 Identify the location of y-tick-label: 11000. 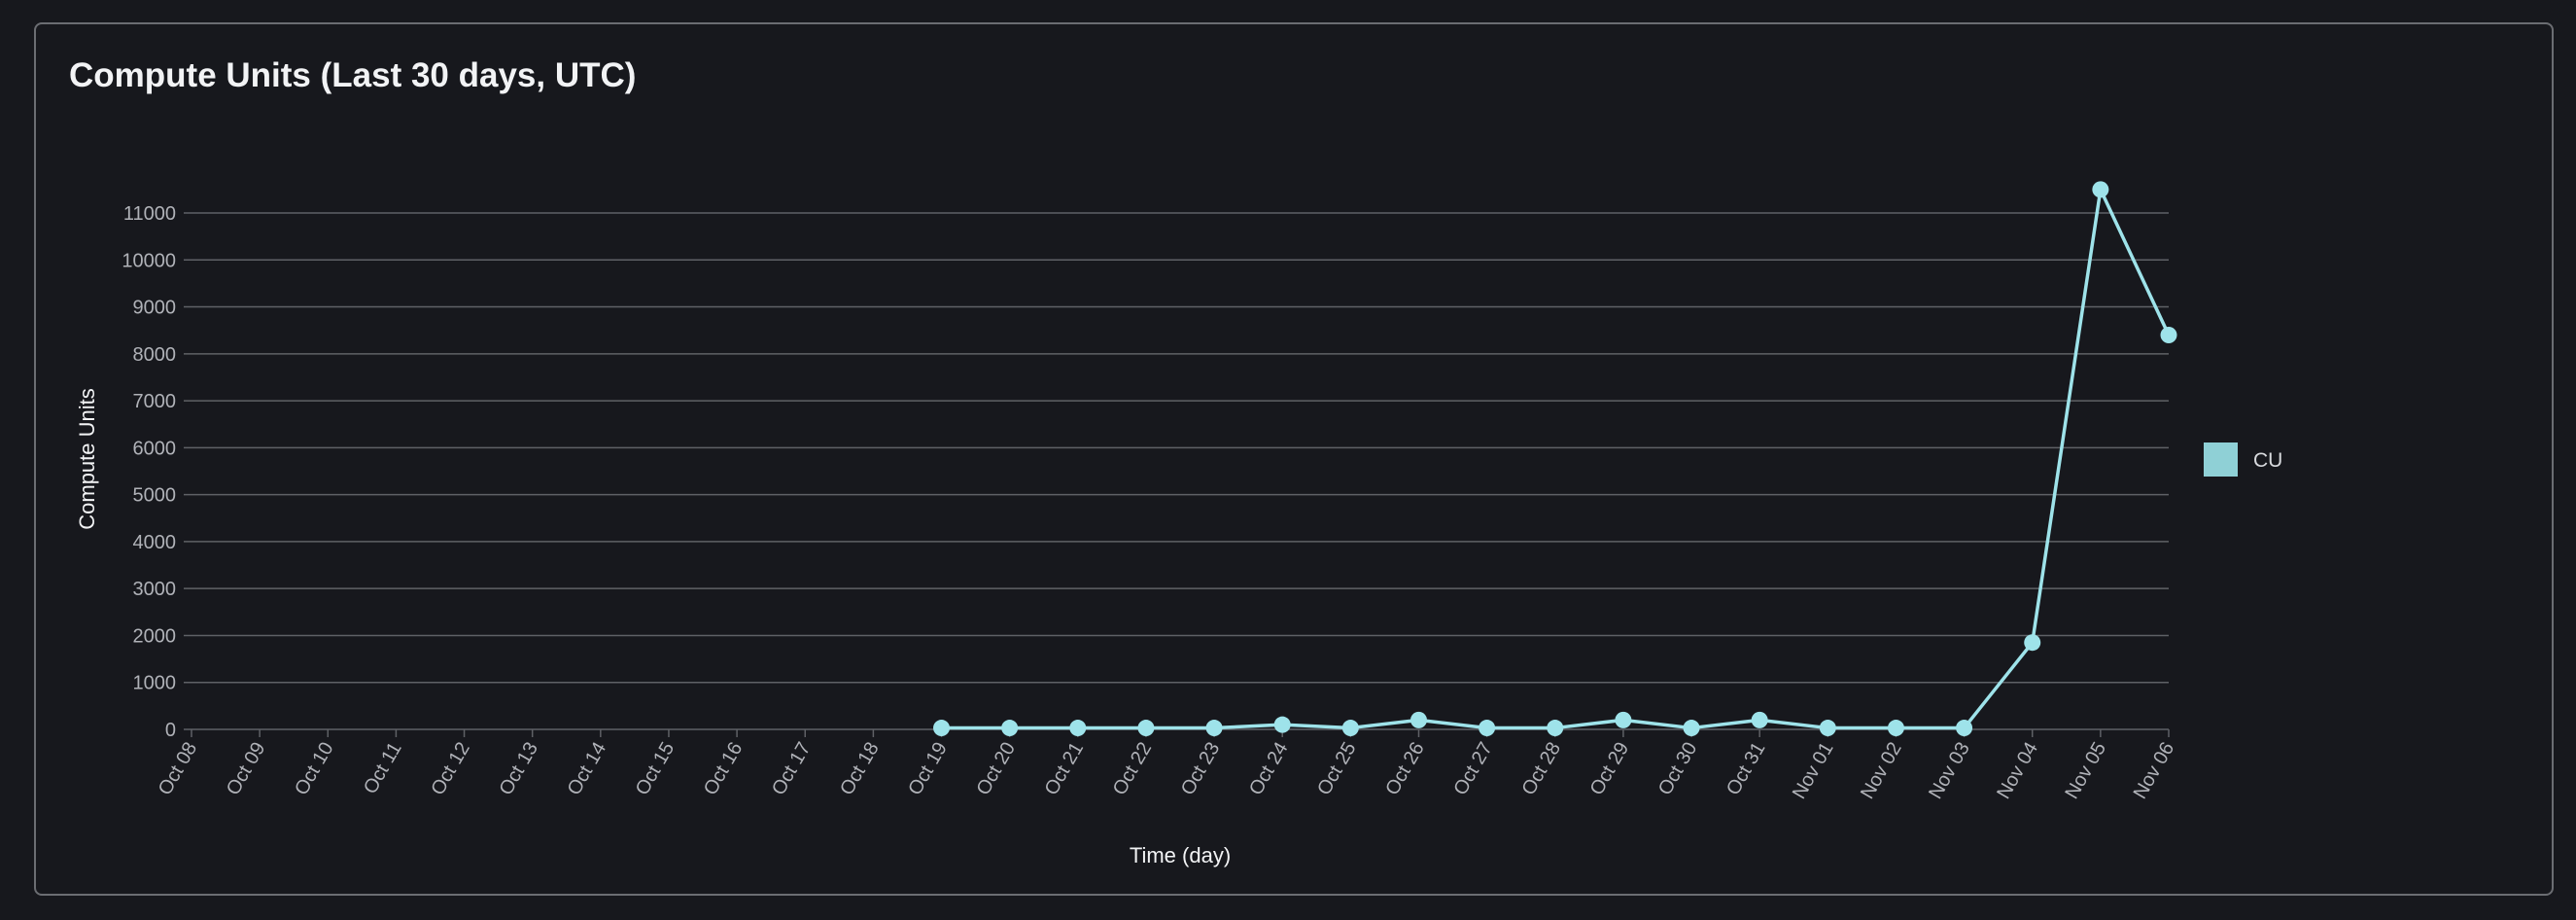
(149, 214).